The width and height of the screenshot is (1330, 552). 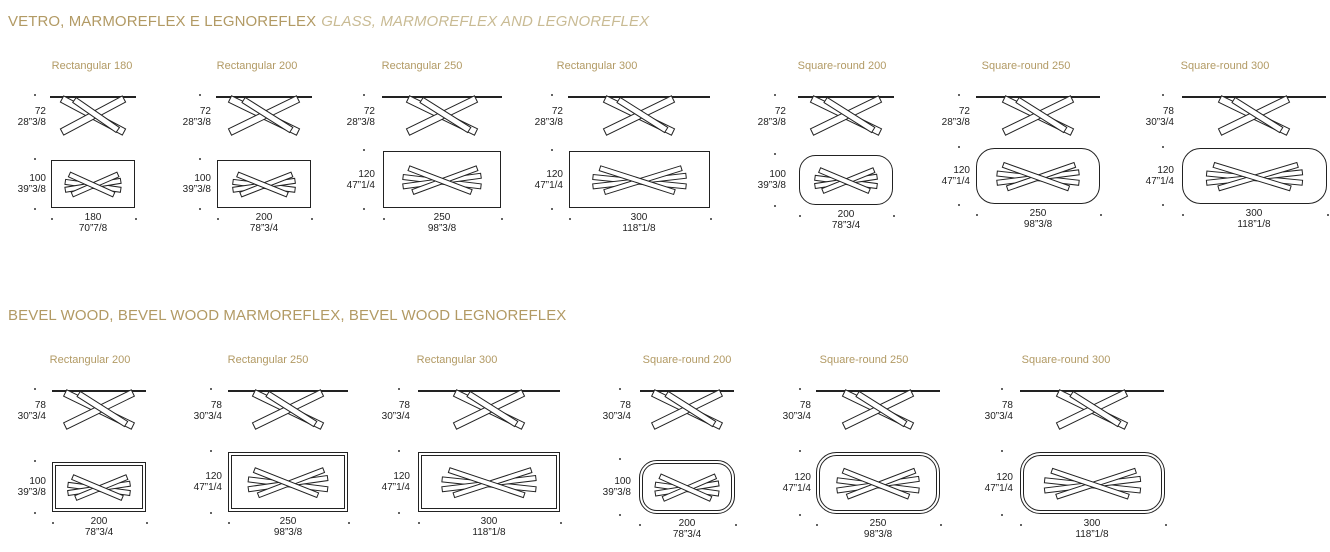 What do you see at coordinates (846, 97) in the screenshot?
I see `tabletop-edge` at bounding box center [846, 97].